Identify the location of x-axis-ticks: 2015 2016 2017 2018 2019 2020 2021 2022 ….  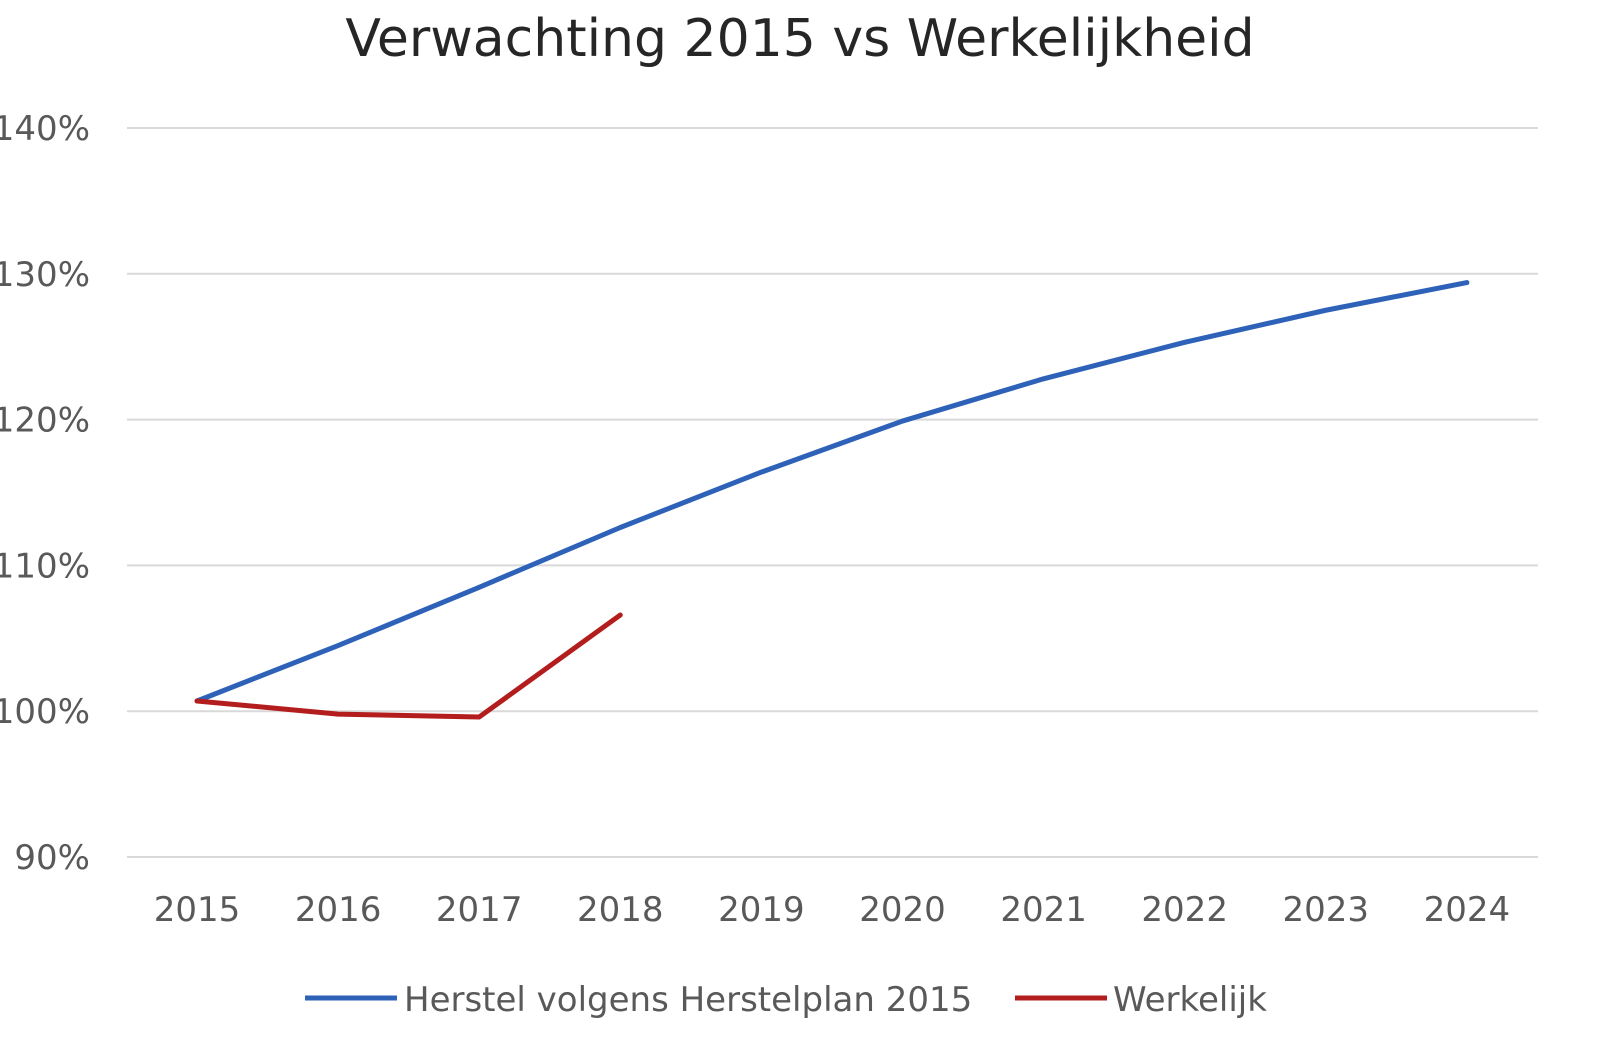
(832, 910).